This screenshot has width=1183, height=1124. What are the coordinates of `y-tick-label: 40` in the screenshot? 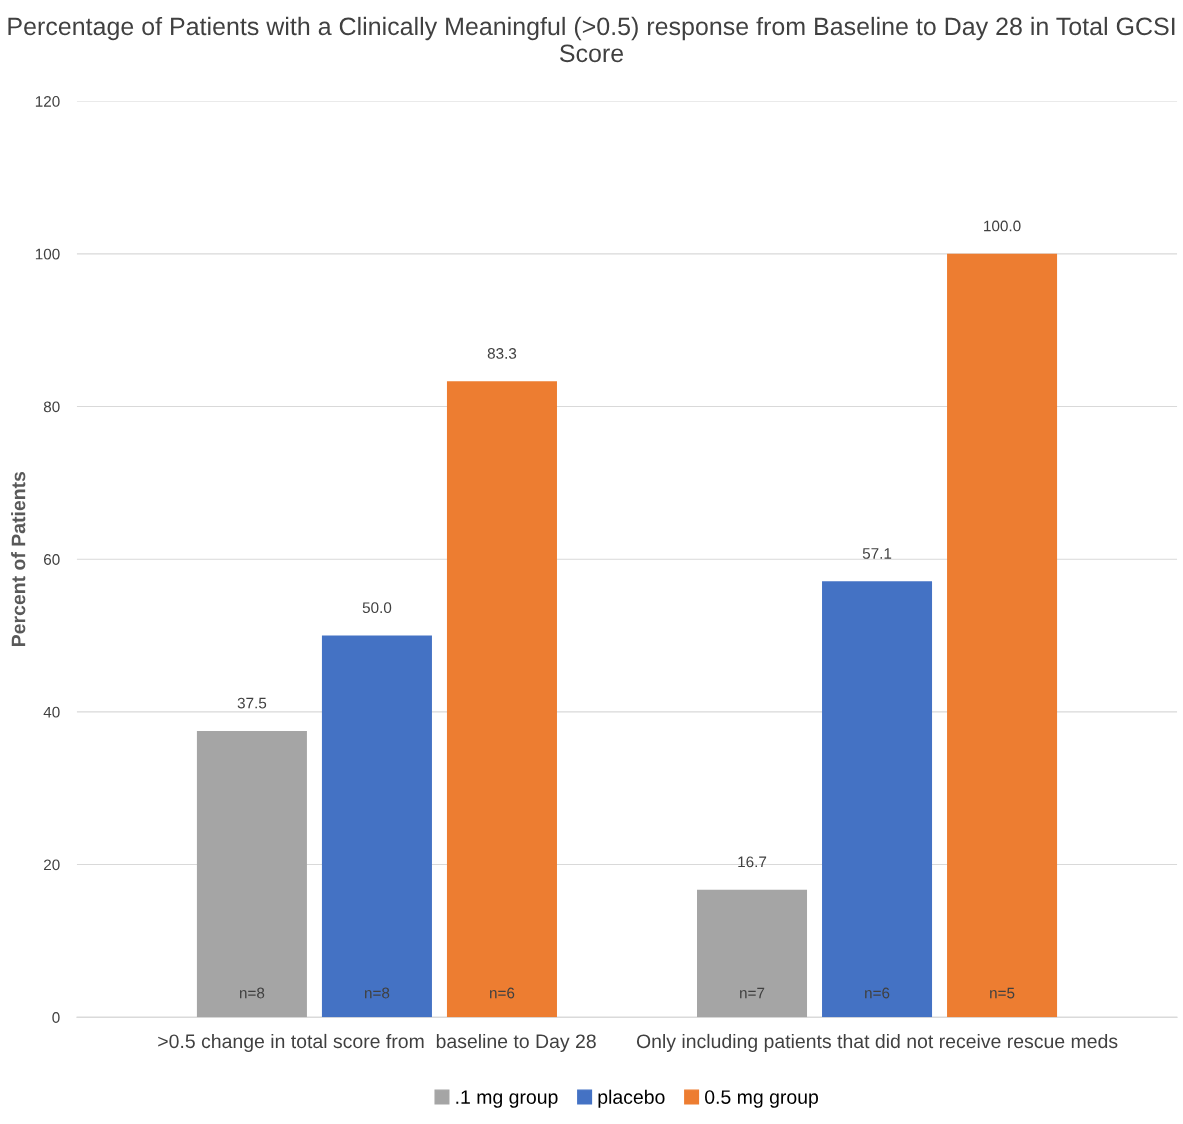 It's located at (51, 712).